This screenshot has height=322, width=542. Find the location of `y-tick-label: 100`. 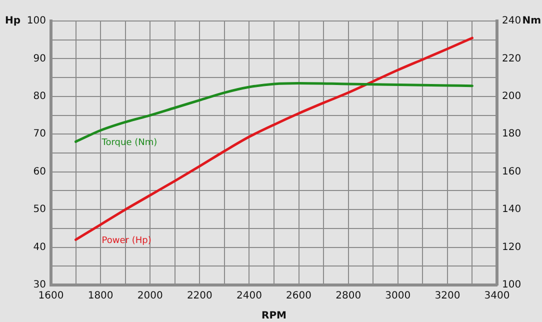

y-tick-label: 100 is located at coordinates (36, 21).